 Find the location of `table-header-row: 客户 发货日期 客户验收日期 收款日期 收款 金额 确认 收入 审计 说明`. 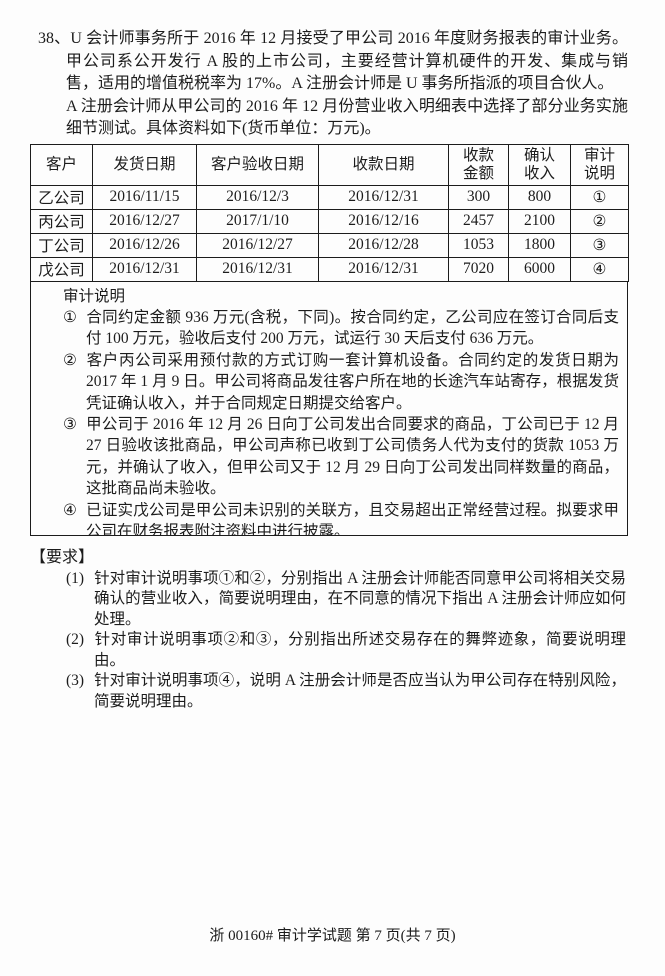

table-header-row: 客户 发货日期 客户验收日期 收款日期 收款 金额 确认 收入 审计 说明 is located at coordinates (329, 164).